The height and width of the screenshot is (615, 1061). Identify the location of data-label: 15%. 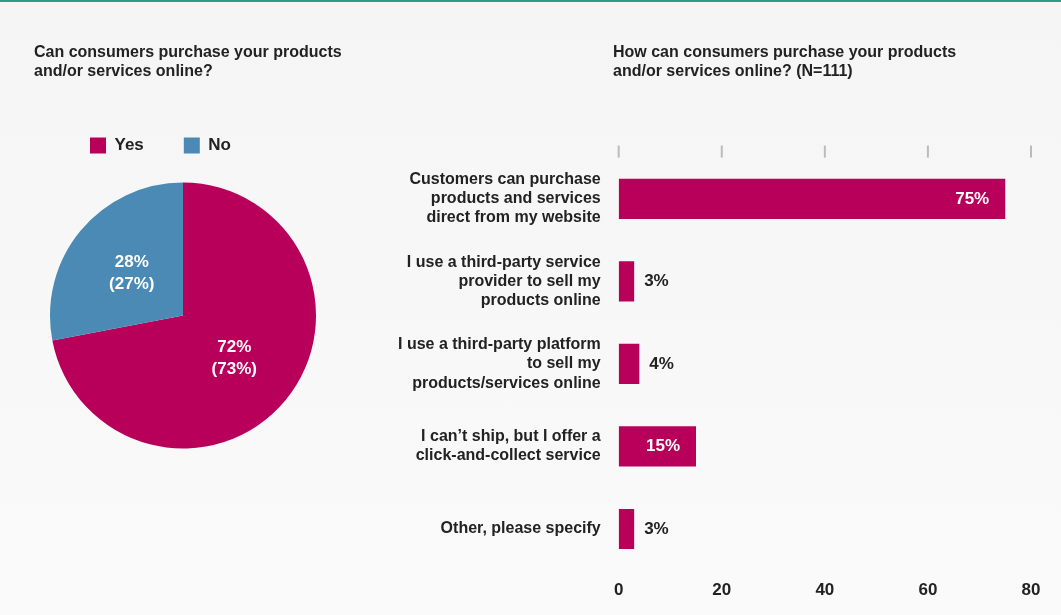
(662, 446).